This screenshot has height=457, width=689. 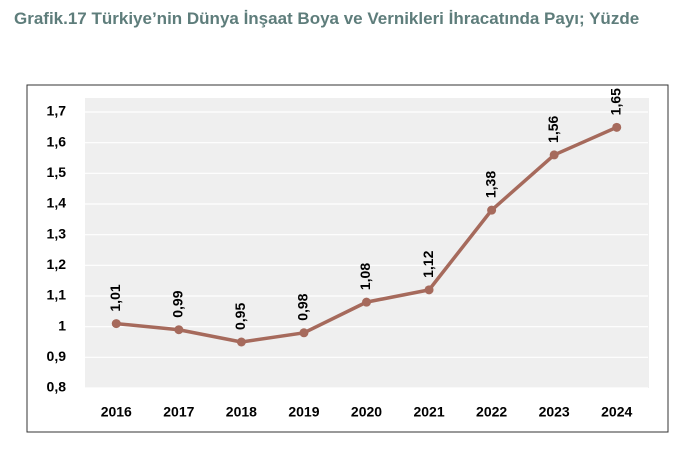 What do you see at coordinates (554, 412) in the screenshot?
I see `x-tick-label: 2023` at bounding box center [554, 412].